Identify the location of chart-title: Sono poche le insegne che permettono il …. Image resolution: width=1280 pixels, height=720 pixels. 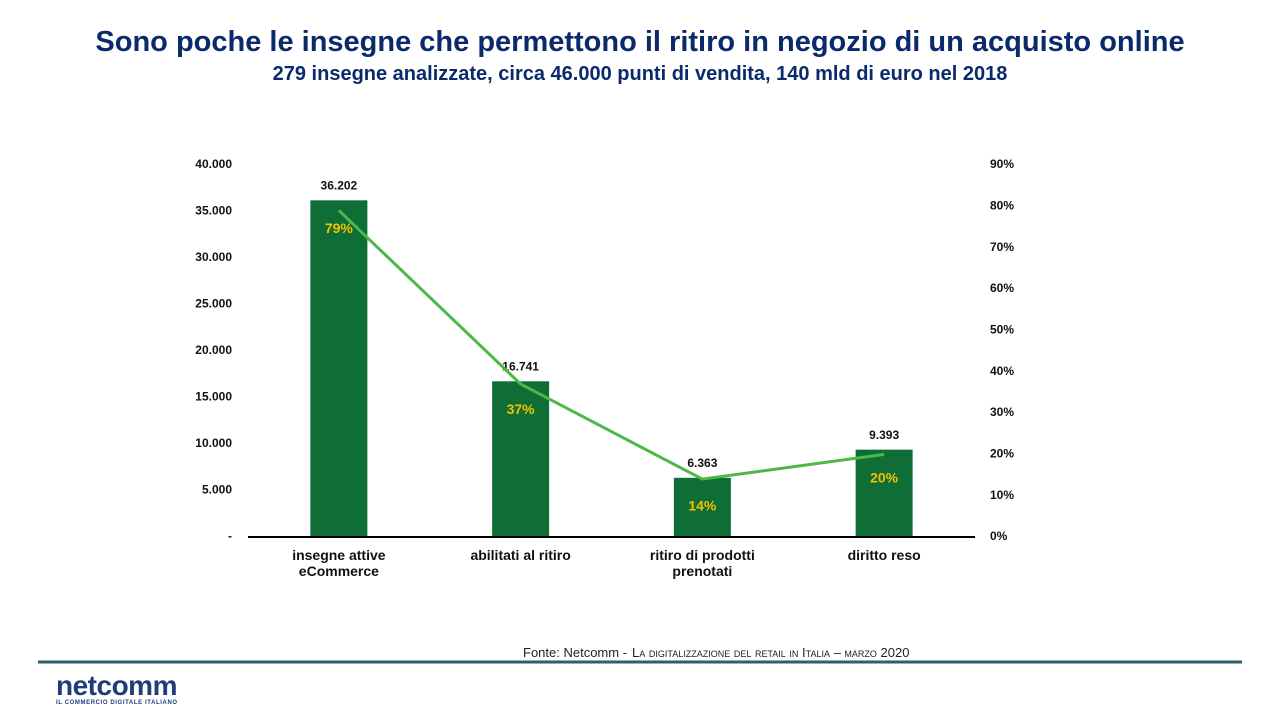
(640, 42).